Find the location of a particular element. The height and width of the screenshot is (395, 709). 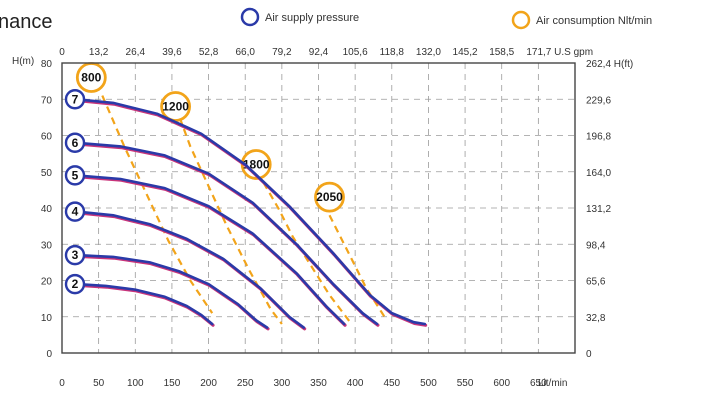

x-top-tick-label: 132,0 is located at coordinates (428, 52).